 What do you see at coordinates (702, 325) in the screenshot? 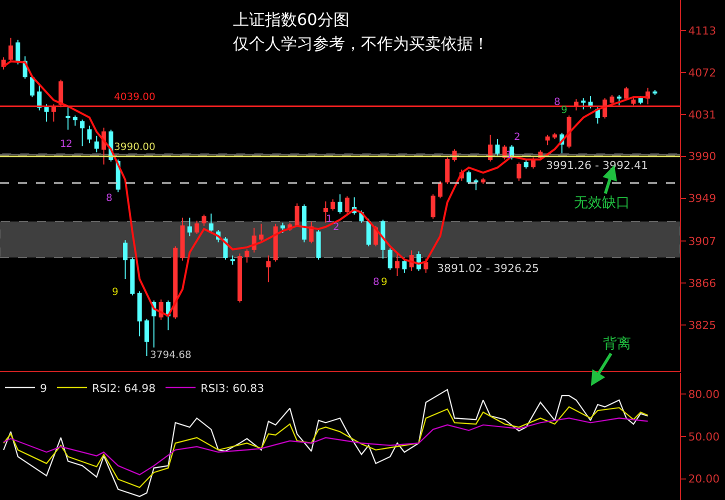
I see `y-tick-label: 3825` at bounding box center [702, 325].